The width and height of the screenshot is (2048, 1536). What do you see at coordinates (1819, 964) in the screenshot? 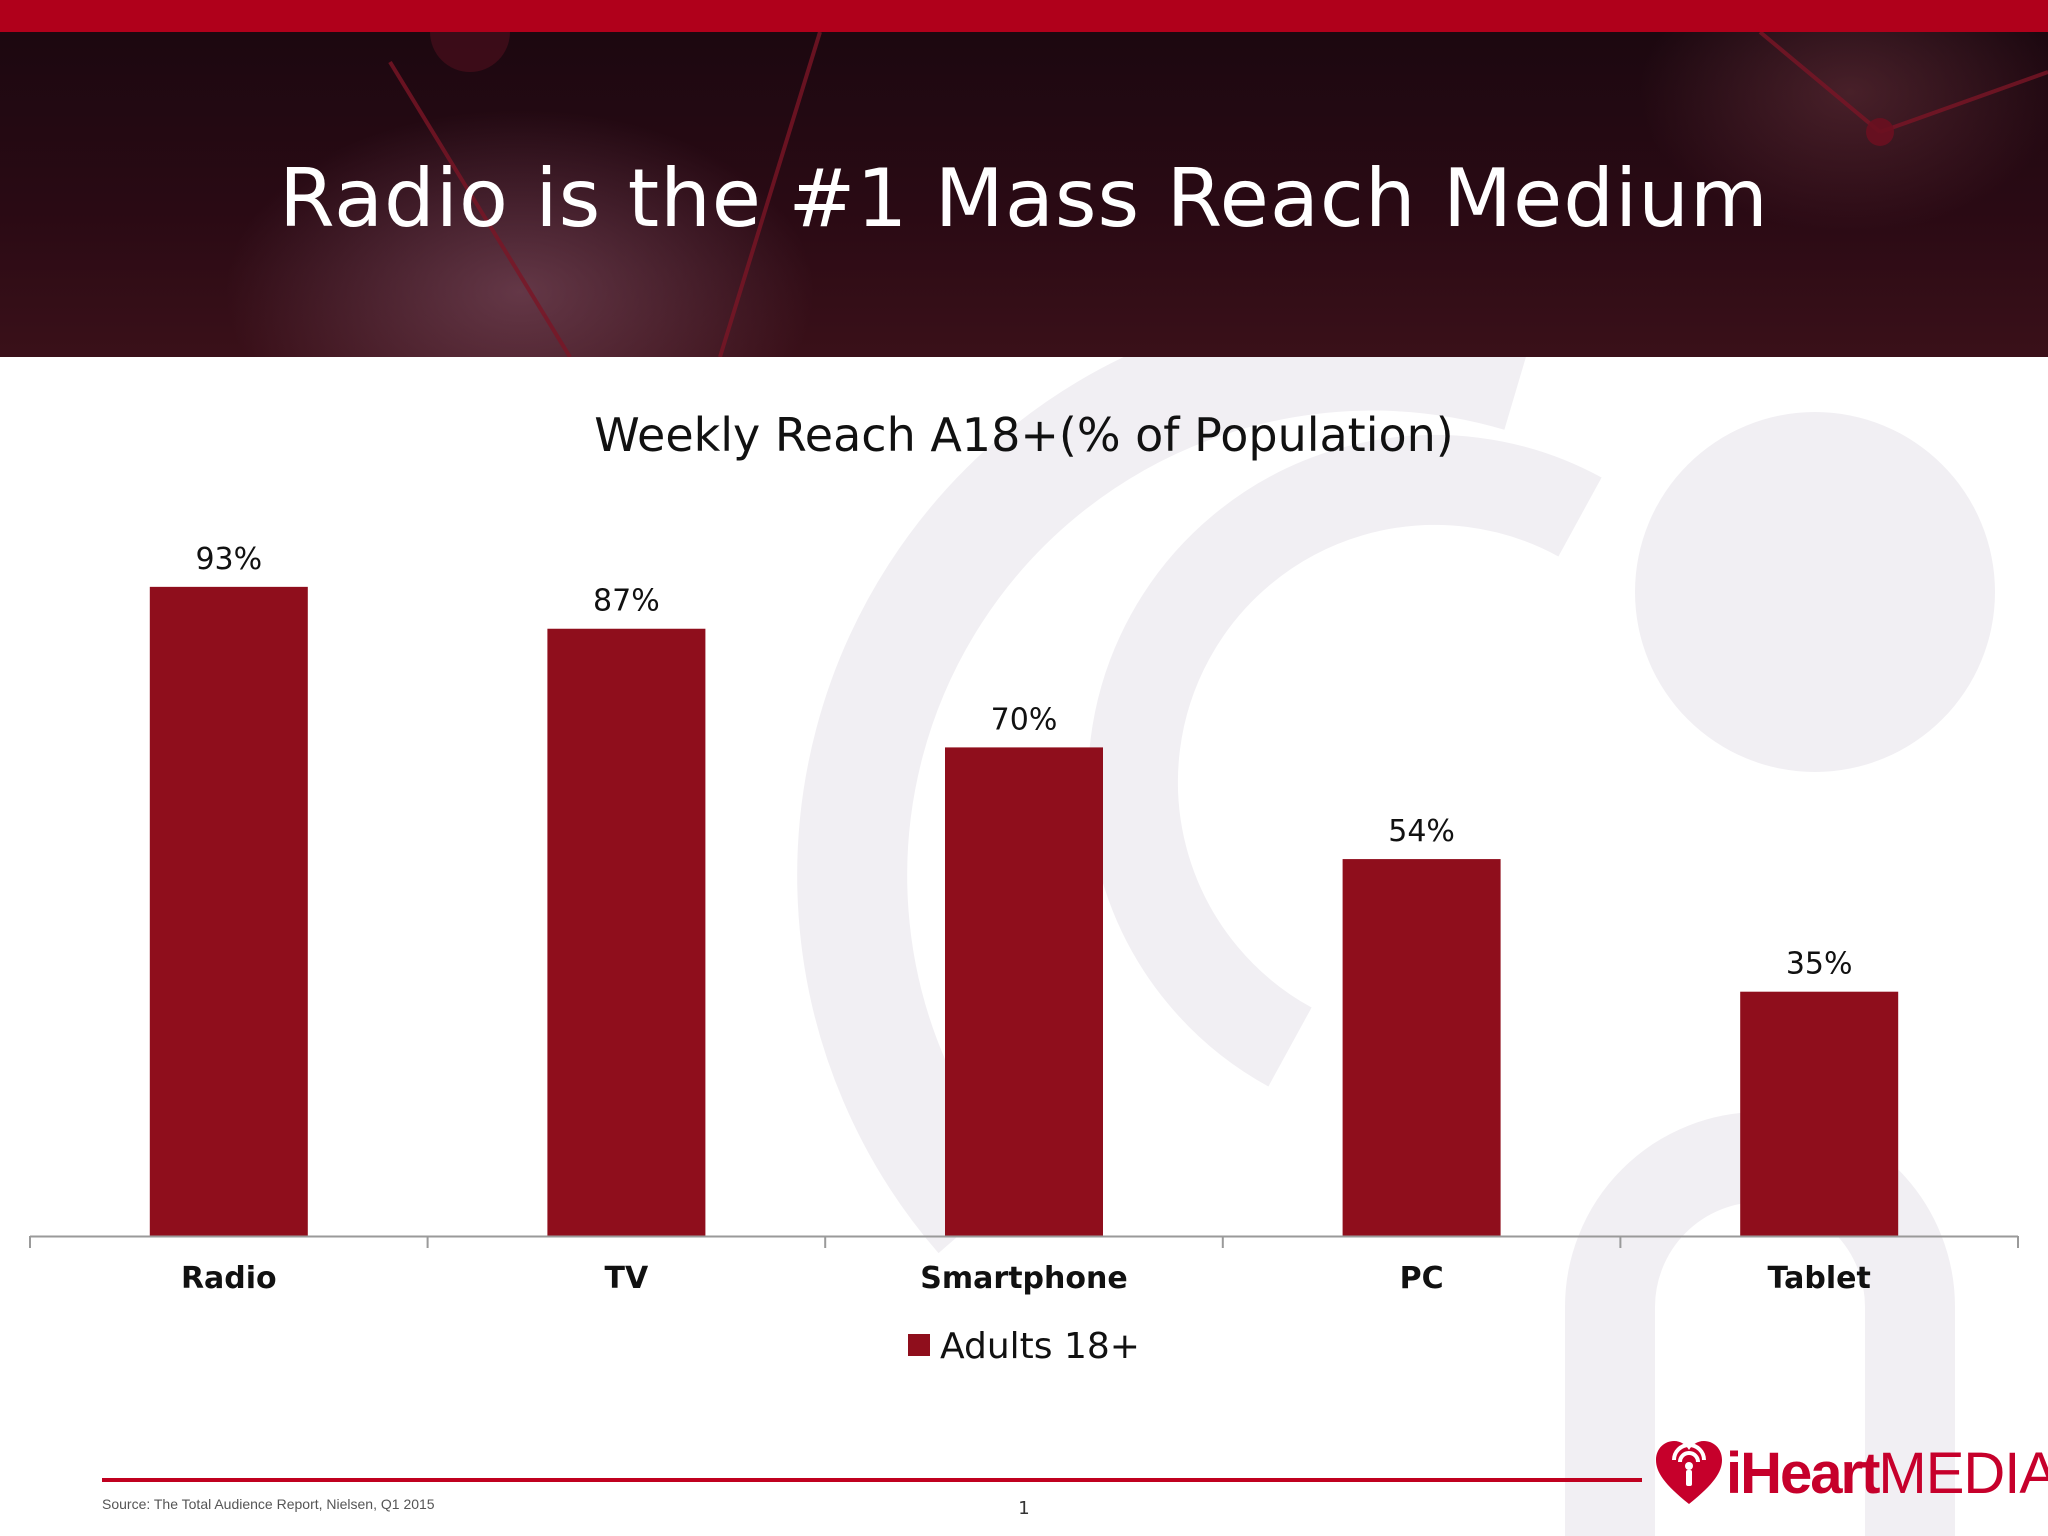
I see `data-label-tablet: 35%` at bounding box center [1819, 964].